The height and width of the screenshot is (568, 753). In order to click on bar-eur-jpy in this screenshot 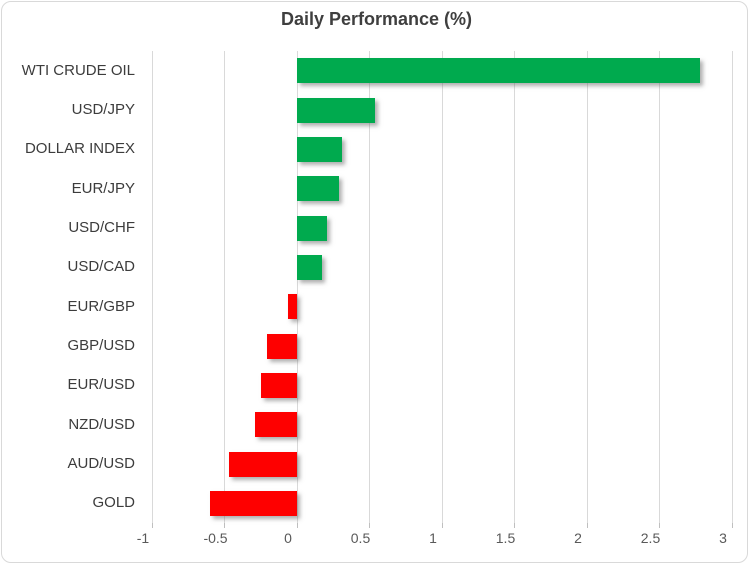, I will do `click(318, 189)`.